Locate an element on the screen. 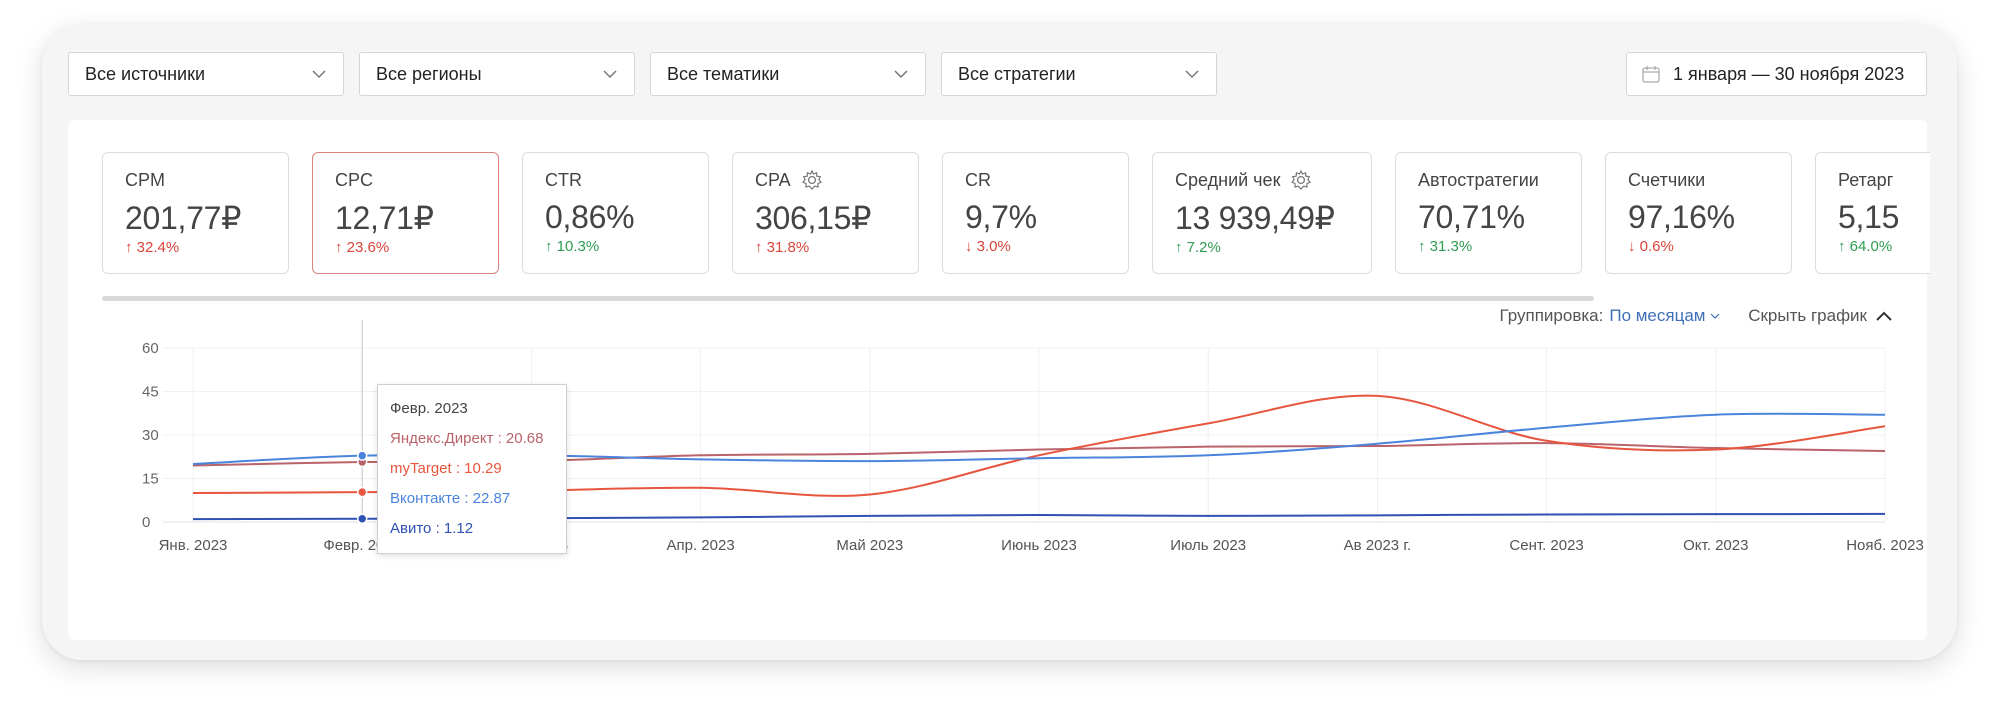  kpi-delta: ↑ 64.0% is located at coordinates (1865, 246).